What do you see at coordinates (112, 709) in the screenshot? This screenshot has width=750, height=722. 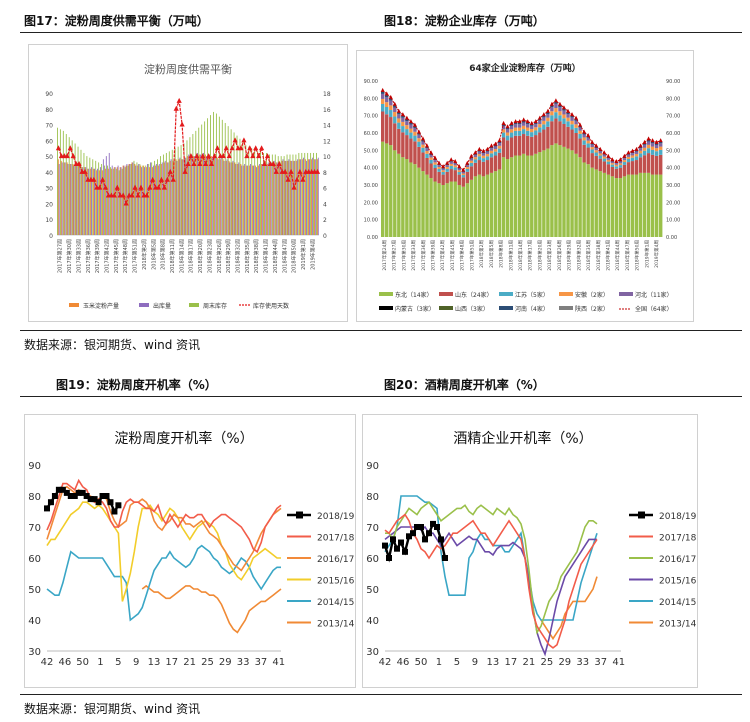 I see `source-bottom: 数据来源：银河期货、wind 资讯` at bounding box center [112, 709].